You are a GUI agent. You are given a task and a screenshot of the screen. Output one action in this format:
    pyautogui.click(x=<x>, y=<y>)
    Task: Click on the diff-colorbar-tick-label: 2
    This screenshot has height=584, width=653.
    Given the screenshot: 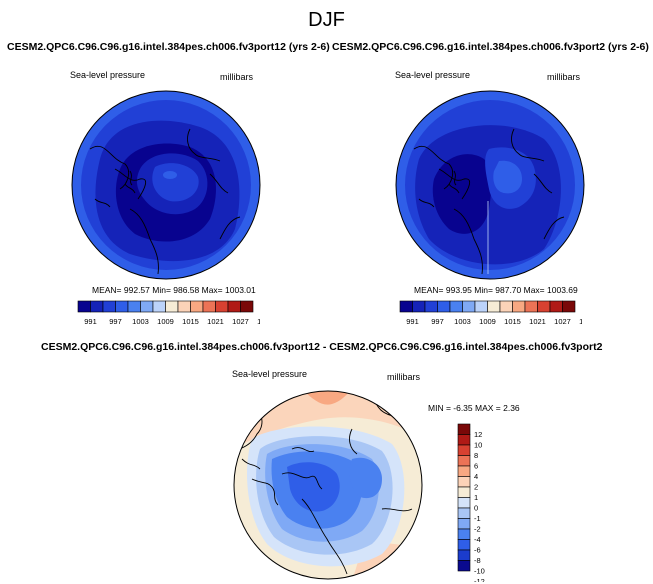 What is the action you would take?
    pyautogui.click(x=476, y=487)
    